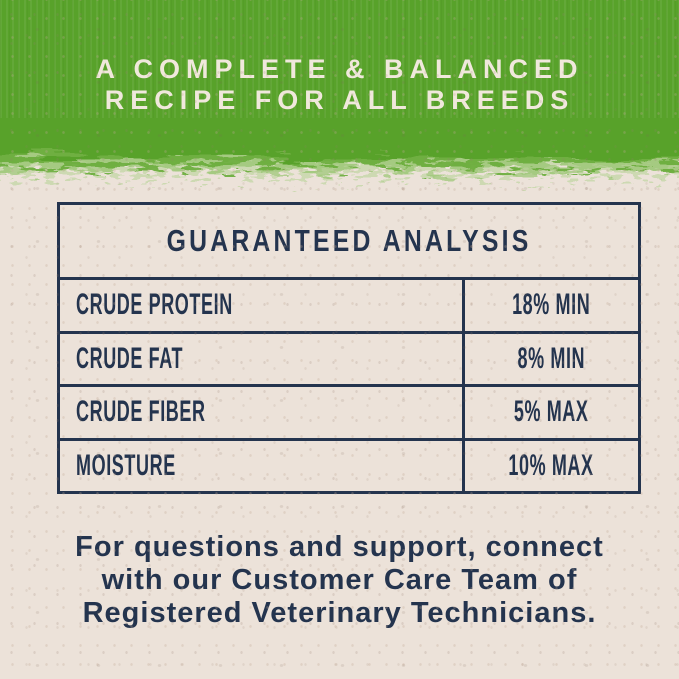 Image resolution: width=679 pixels, height=679 pixels. Describe the element at coordinates (130, 358) in the screenshot. I see `row-label: CRUDE FAT` at that location.